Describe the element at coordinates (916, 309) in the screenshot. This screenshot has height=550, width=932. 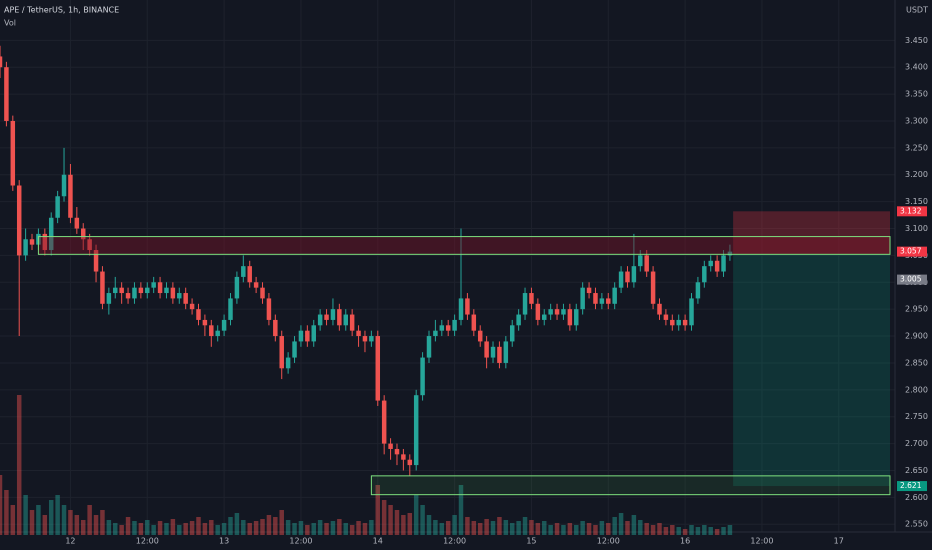
I see `y-tick-label: 2.950` at that location.